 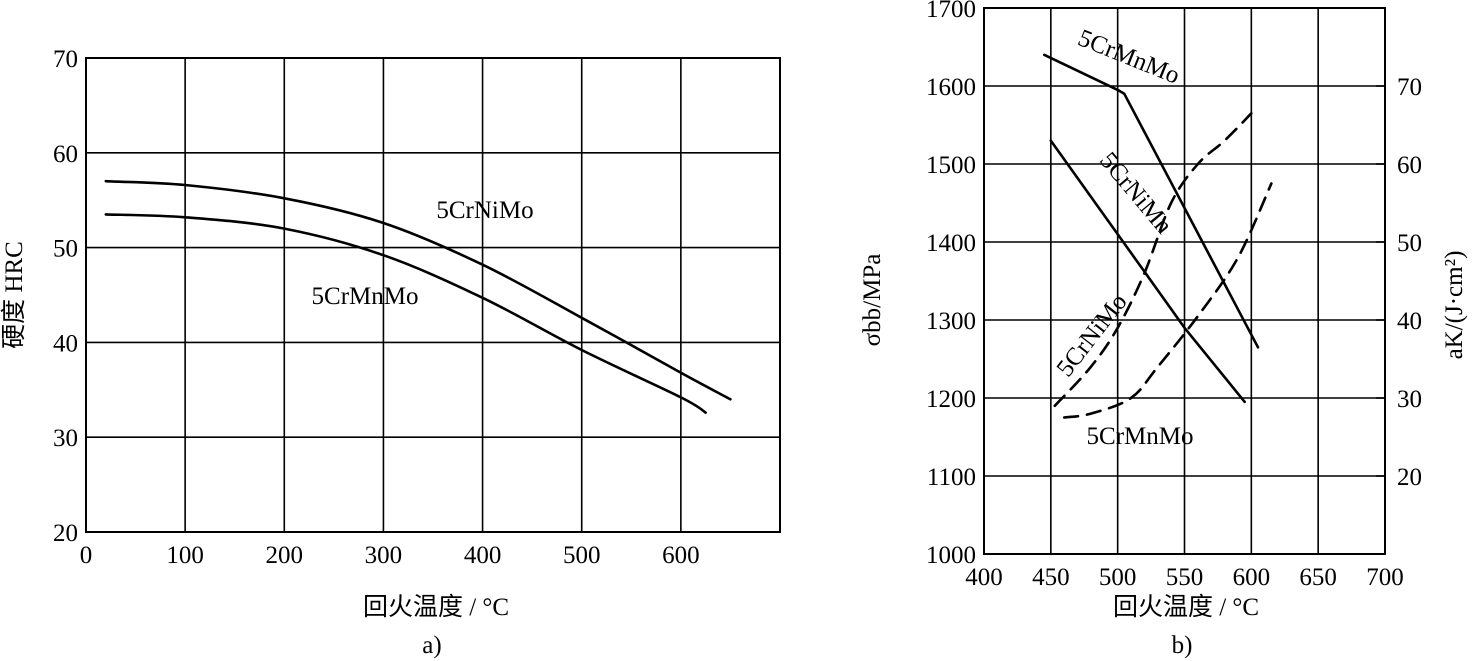 What do you see at coordinates (365, 296) in the screenshot?
I see `series-label-a-5crmnmo: 5CrMnMo` at bounding box center [365, 296].